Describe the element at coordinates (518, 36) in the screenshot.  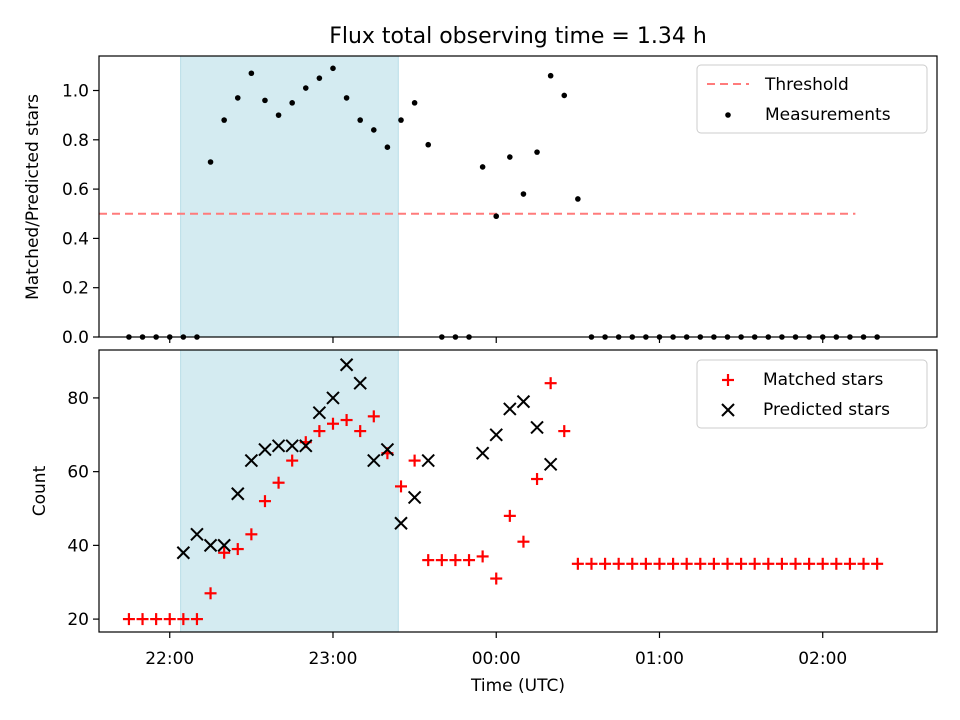
I see `figure-title: Flux total observing time = 1.34 h` at that location.